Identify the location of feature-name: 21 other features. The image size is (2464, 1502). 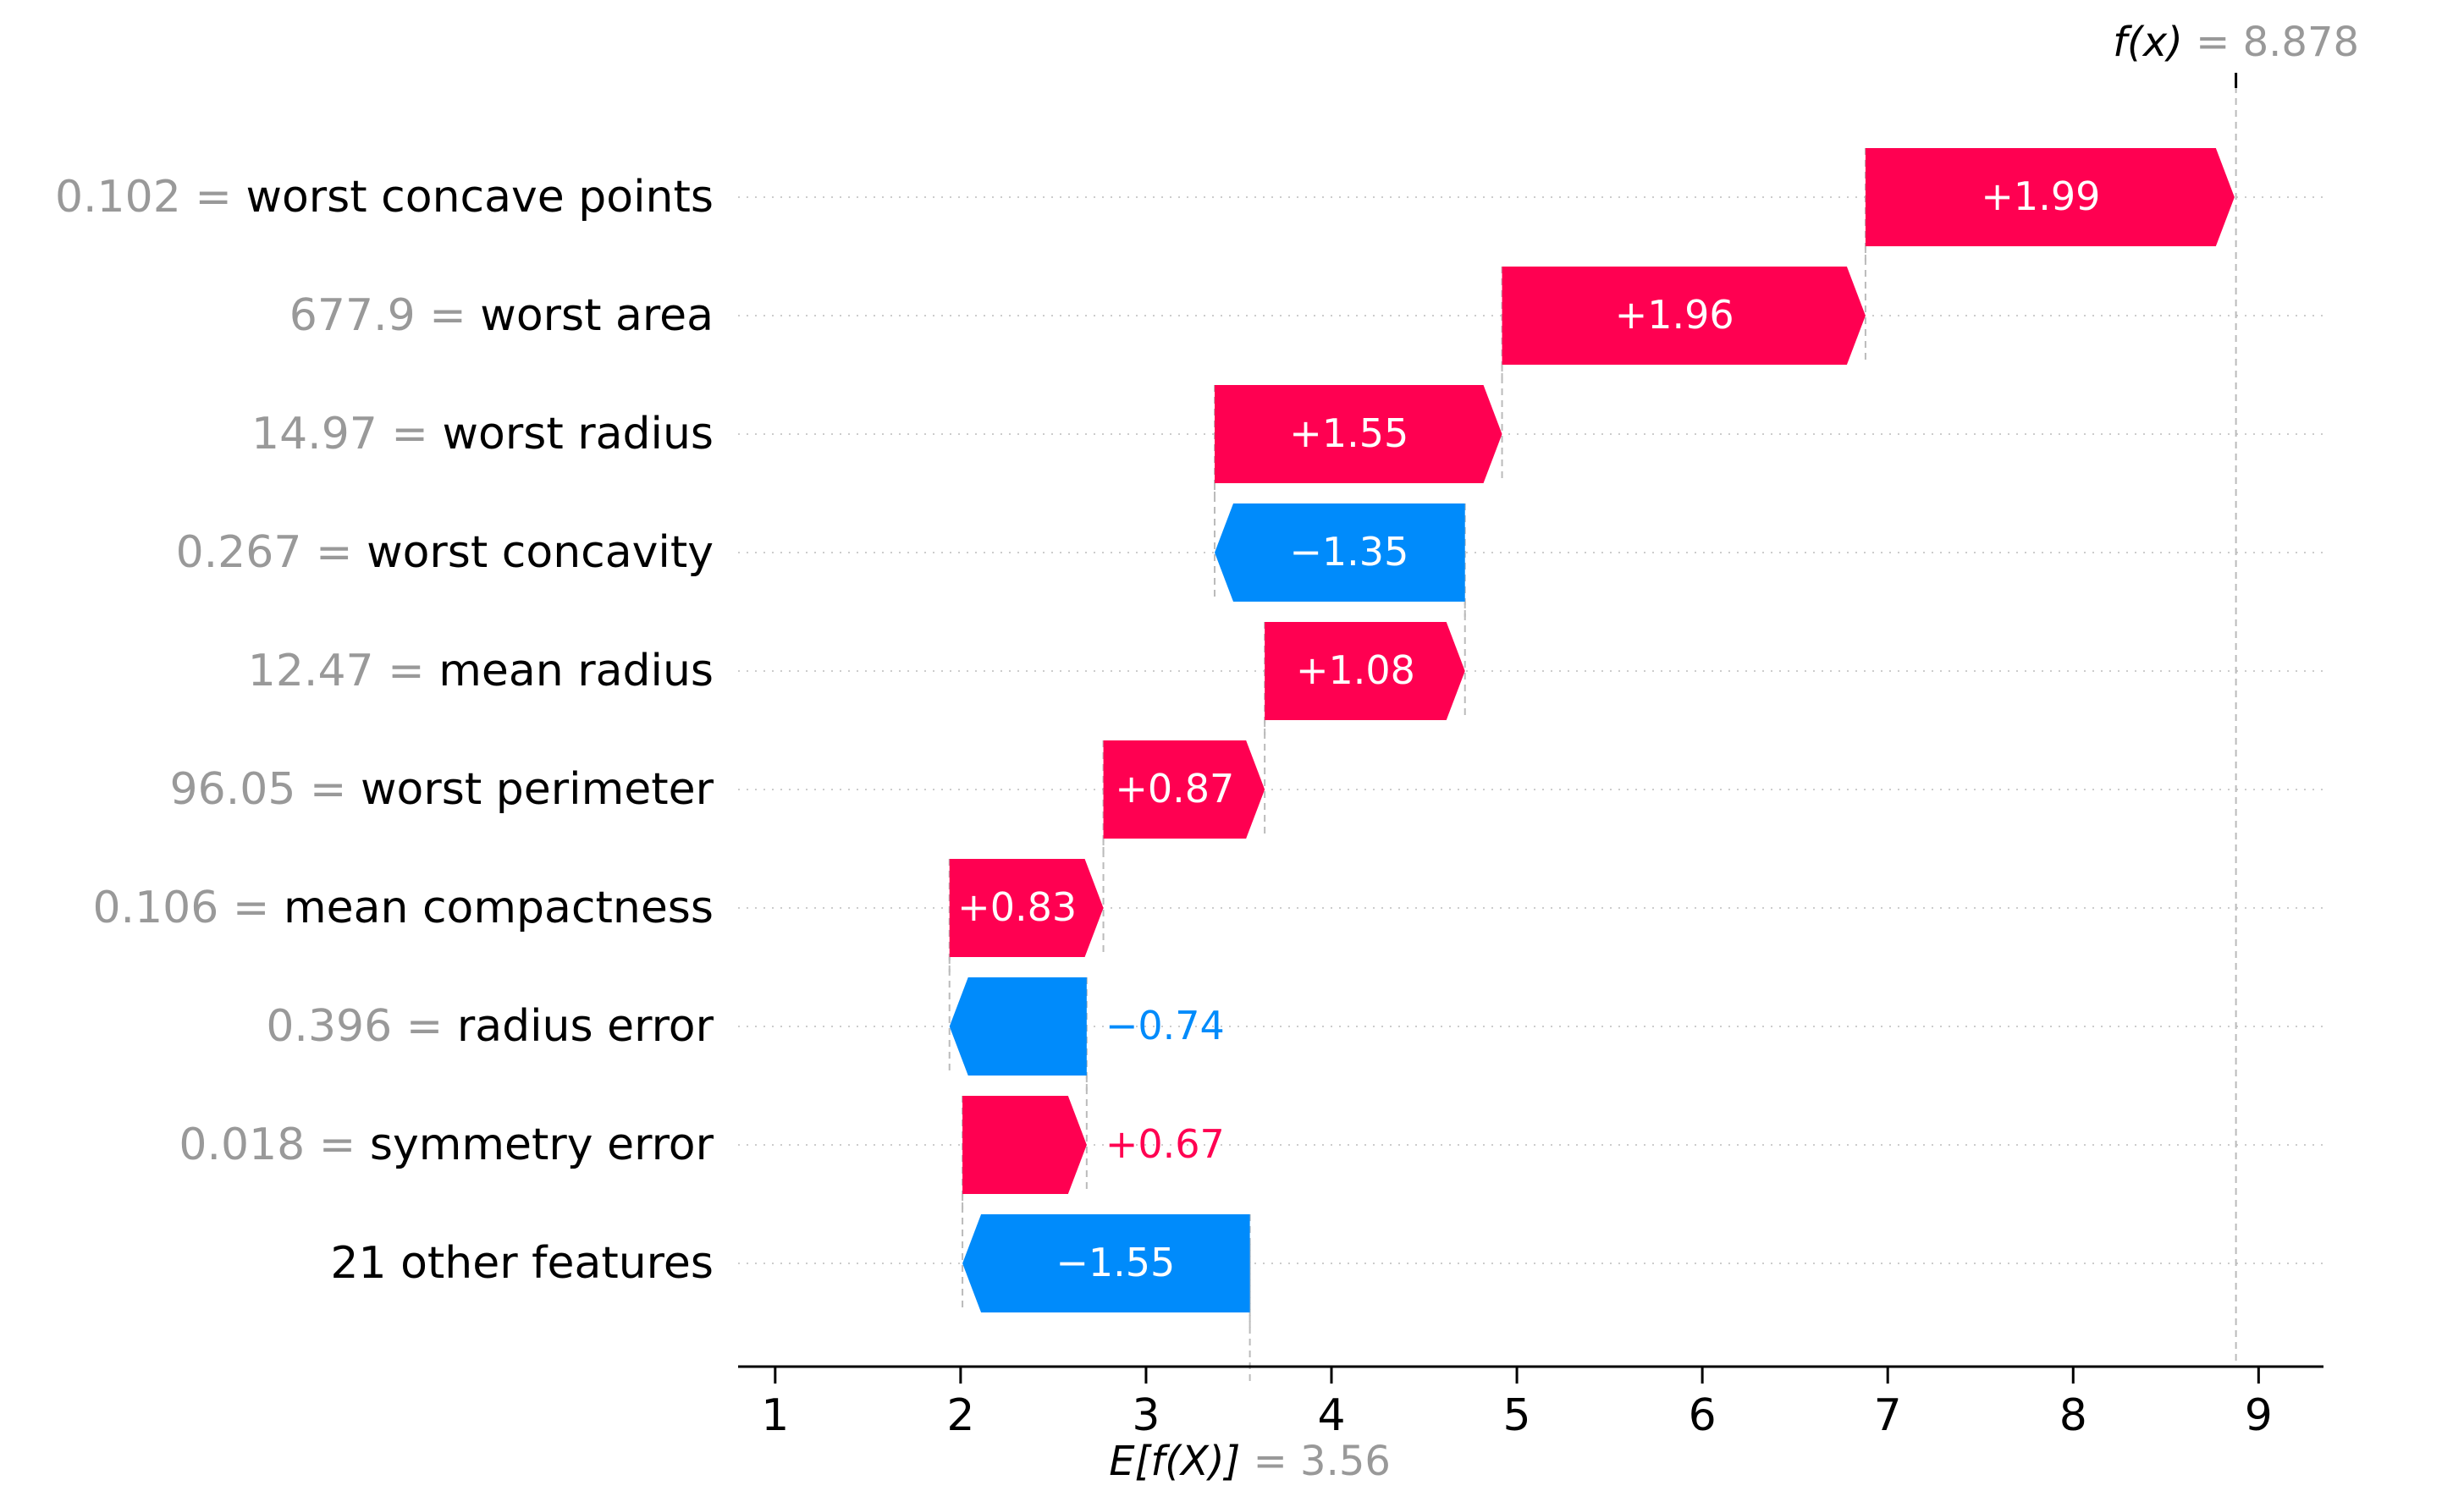
(522, 1263).